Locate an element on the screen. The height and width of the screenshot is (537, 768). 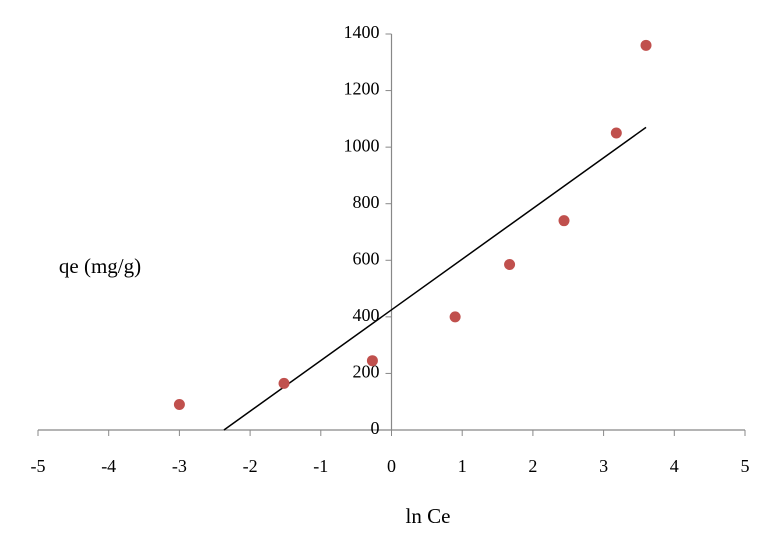
y-tick-label: 0 is located at coordinates (375, 428).